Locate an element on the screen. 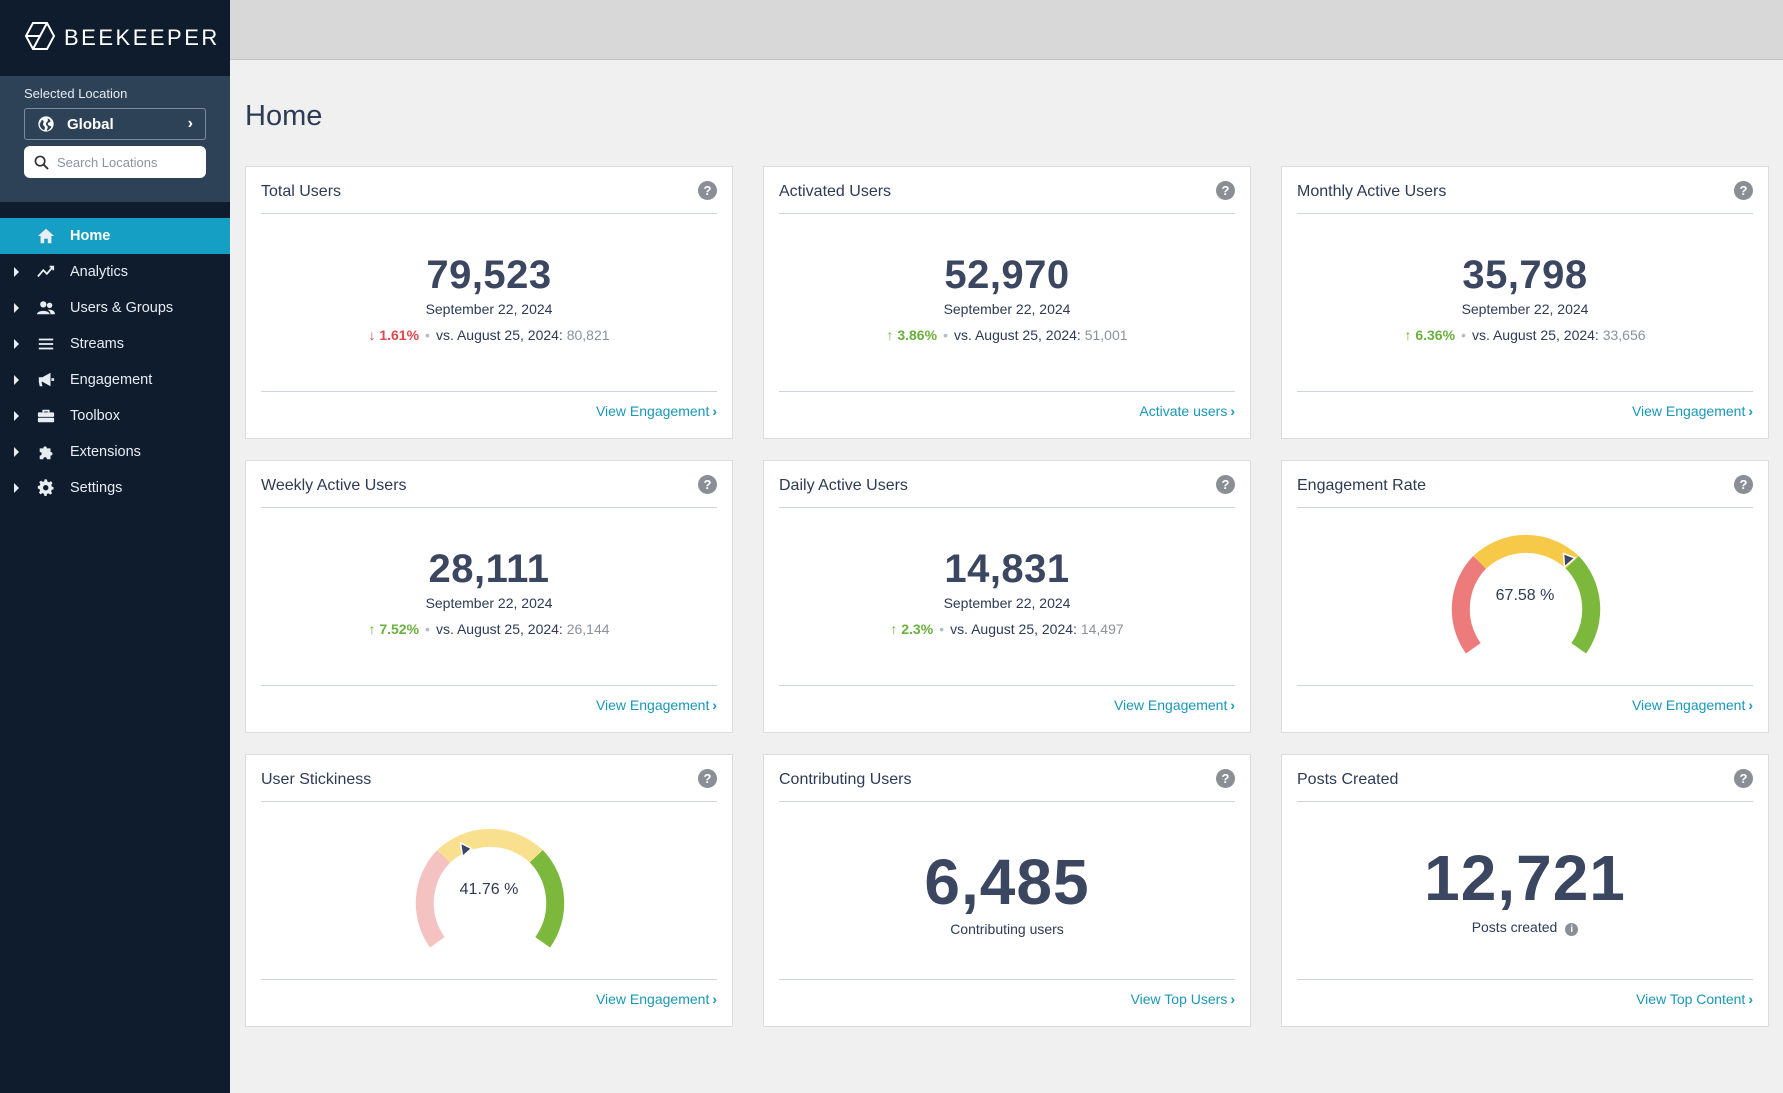  home-icon is located at coordinates (46, 236).